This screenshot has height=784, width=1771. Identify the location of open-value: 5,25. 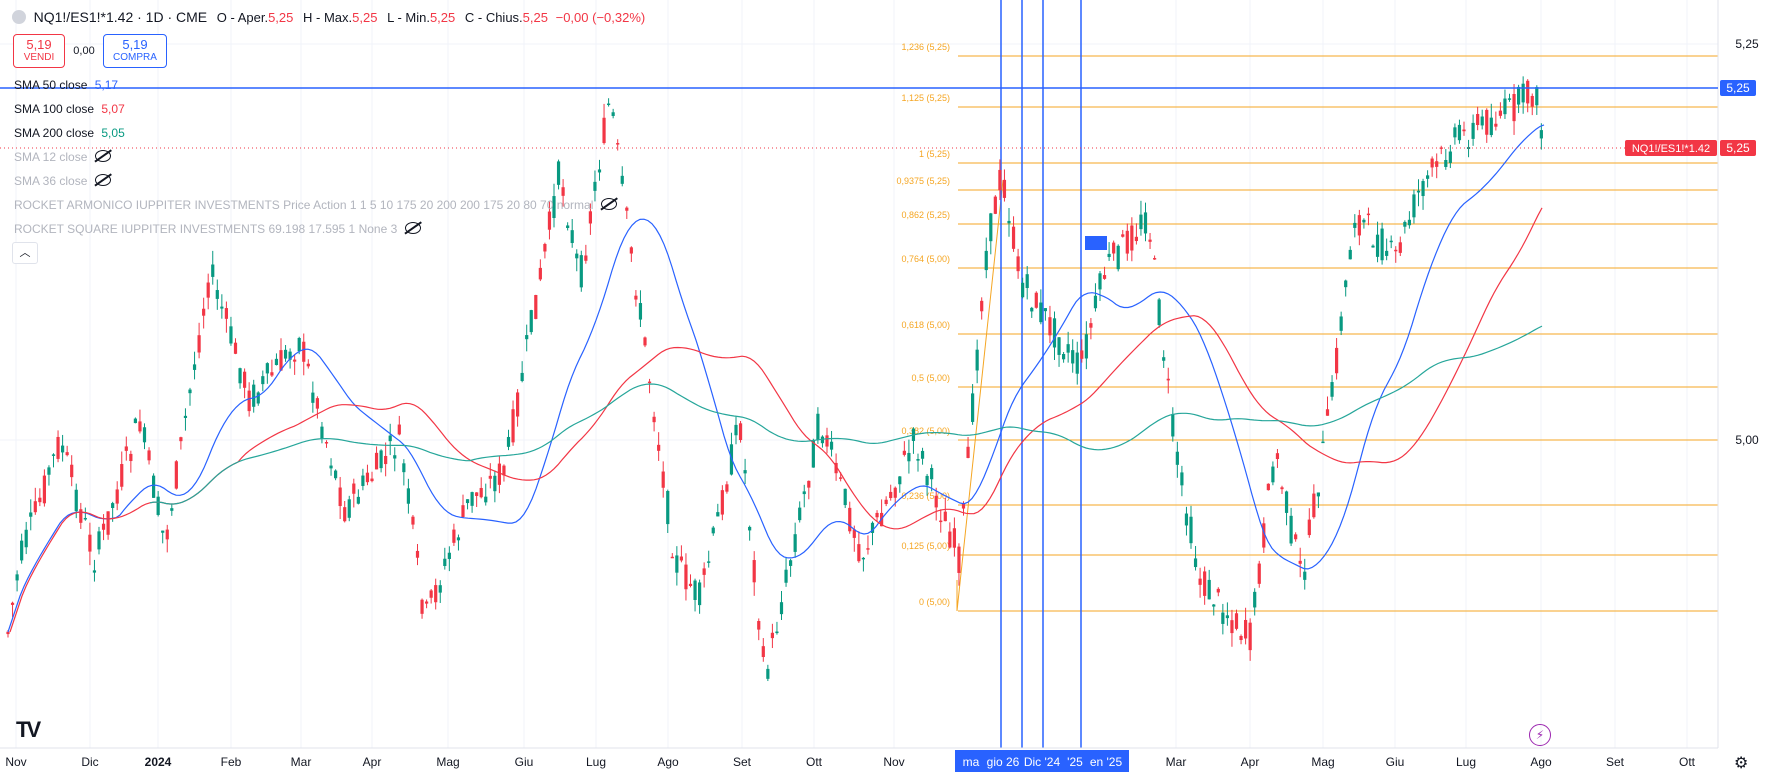
(281, 17).